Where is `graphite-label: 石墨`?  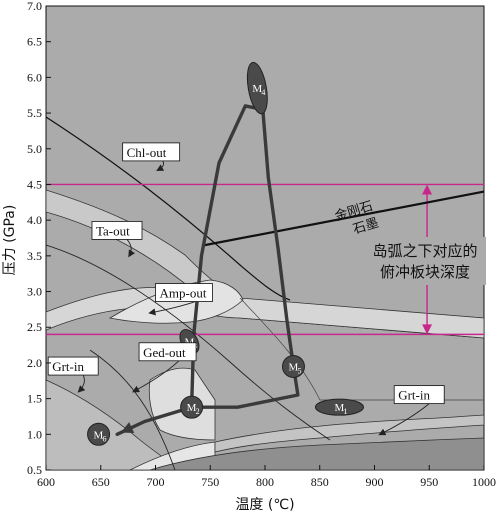 graphite-label: 石墨 is located at coordinates (365, 227).